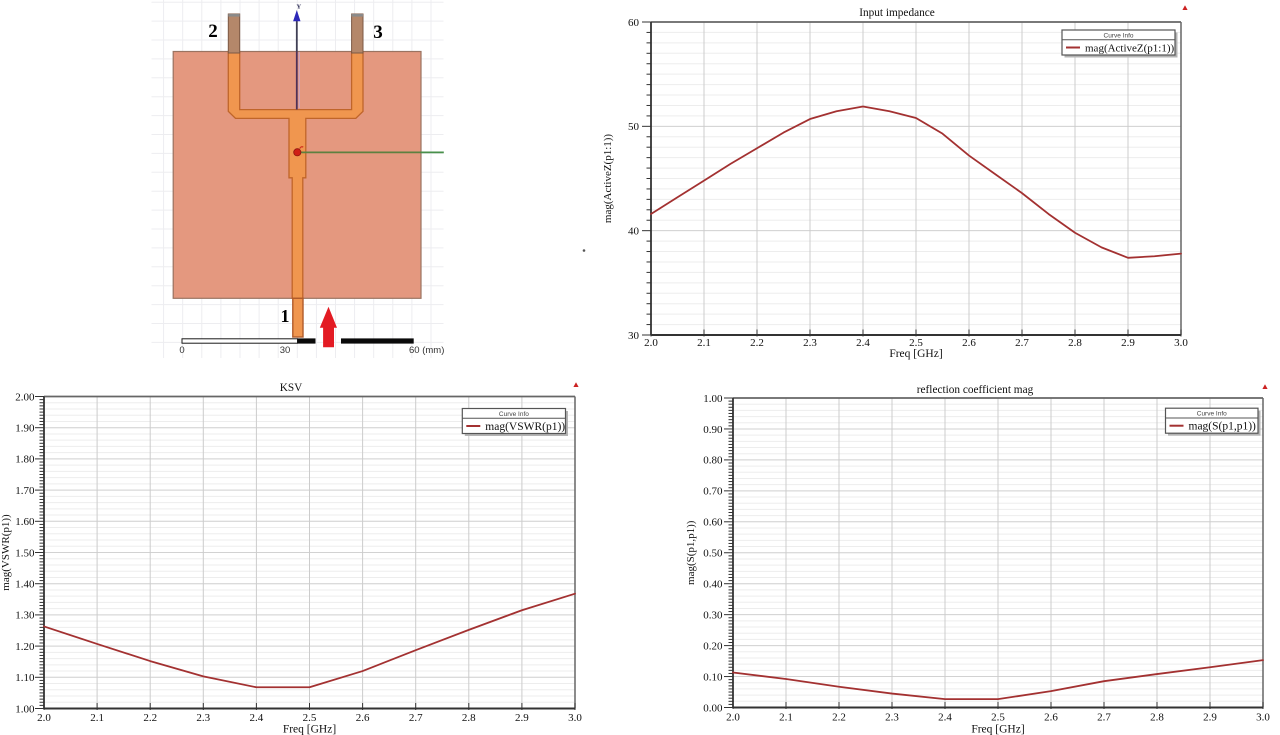 The height and width of the screenshot is (735, 1280). I want to click on svg-text: 1.40, so click(25, 585).